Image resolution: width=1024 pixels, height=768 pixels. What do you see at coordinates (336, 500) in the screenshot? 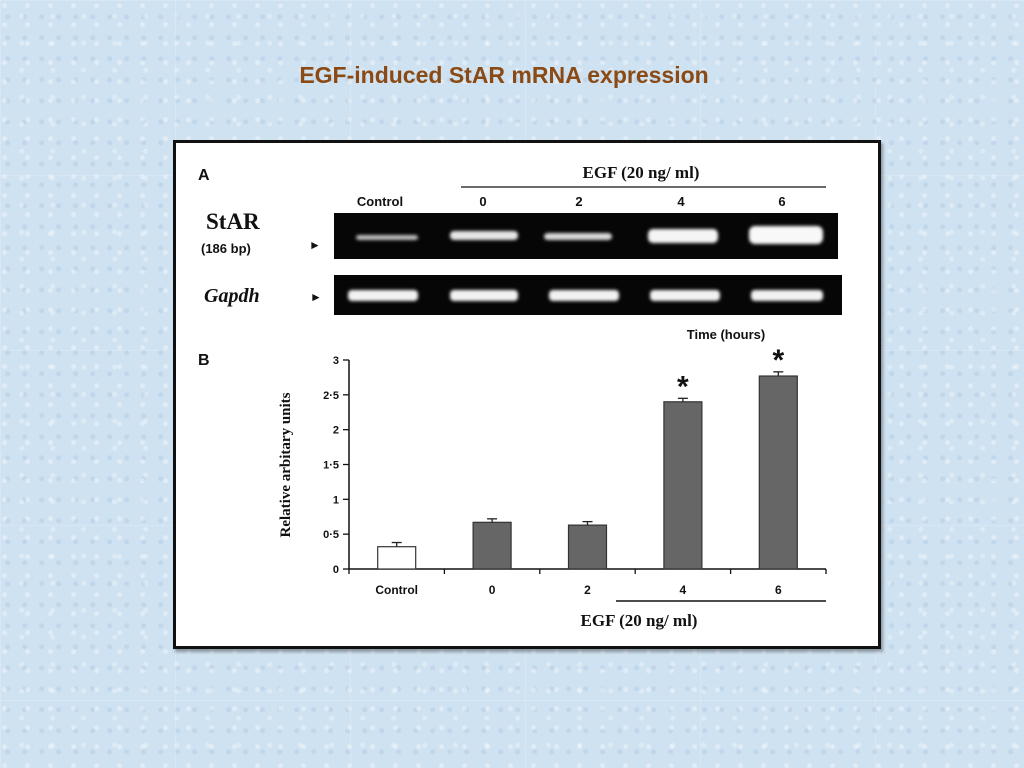
I see `y-tick-label: 1` at bounding box center [336, 500].